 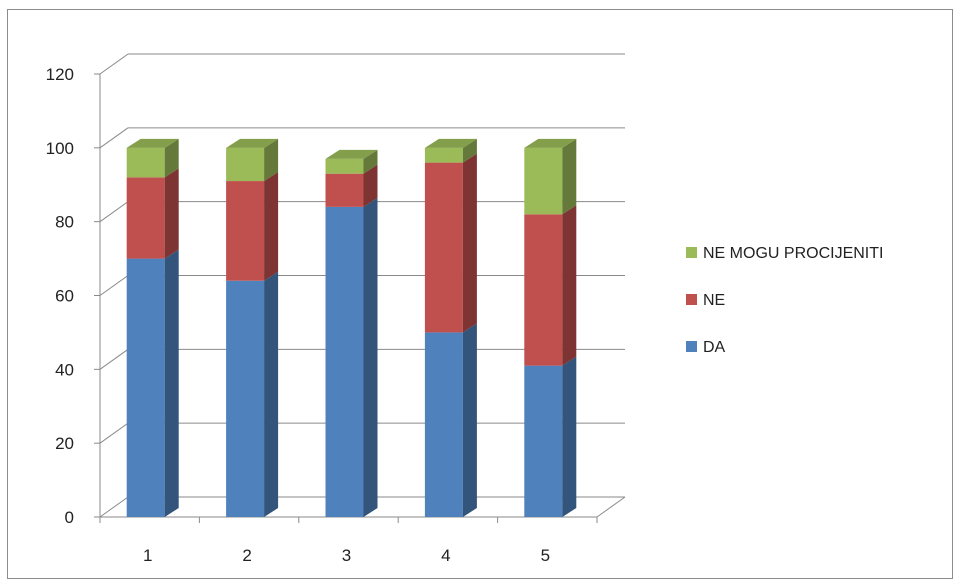 I want to click on y-tick-label: 20, so click(x=64, y=443).